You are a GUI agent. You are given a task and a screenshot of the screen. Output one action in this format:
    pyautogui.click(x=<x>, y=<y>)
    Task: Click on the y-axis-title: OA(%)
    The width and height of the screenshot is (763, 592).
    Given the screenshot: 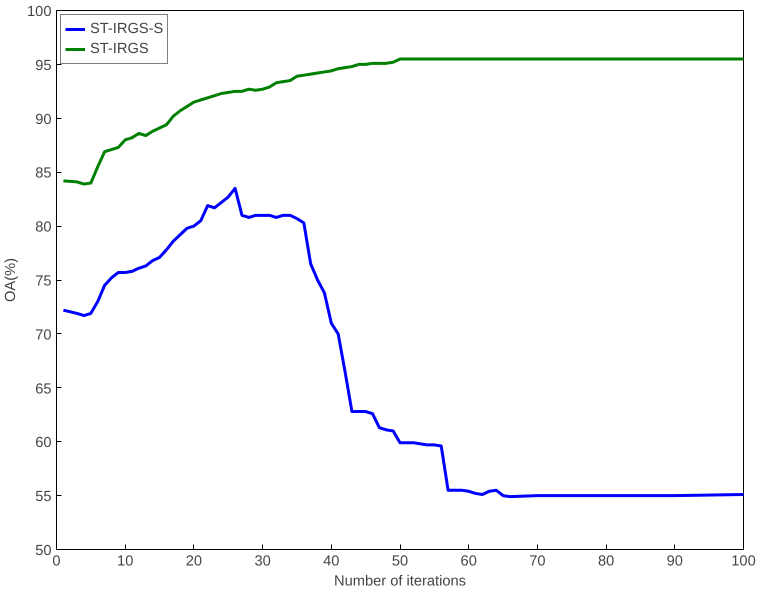 What is the action you would take?
    pyautogui.click(x=11, y=280)
    